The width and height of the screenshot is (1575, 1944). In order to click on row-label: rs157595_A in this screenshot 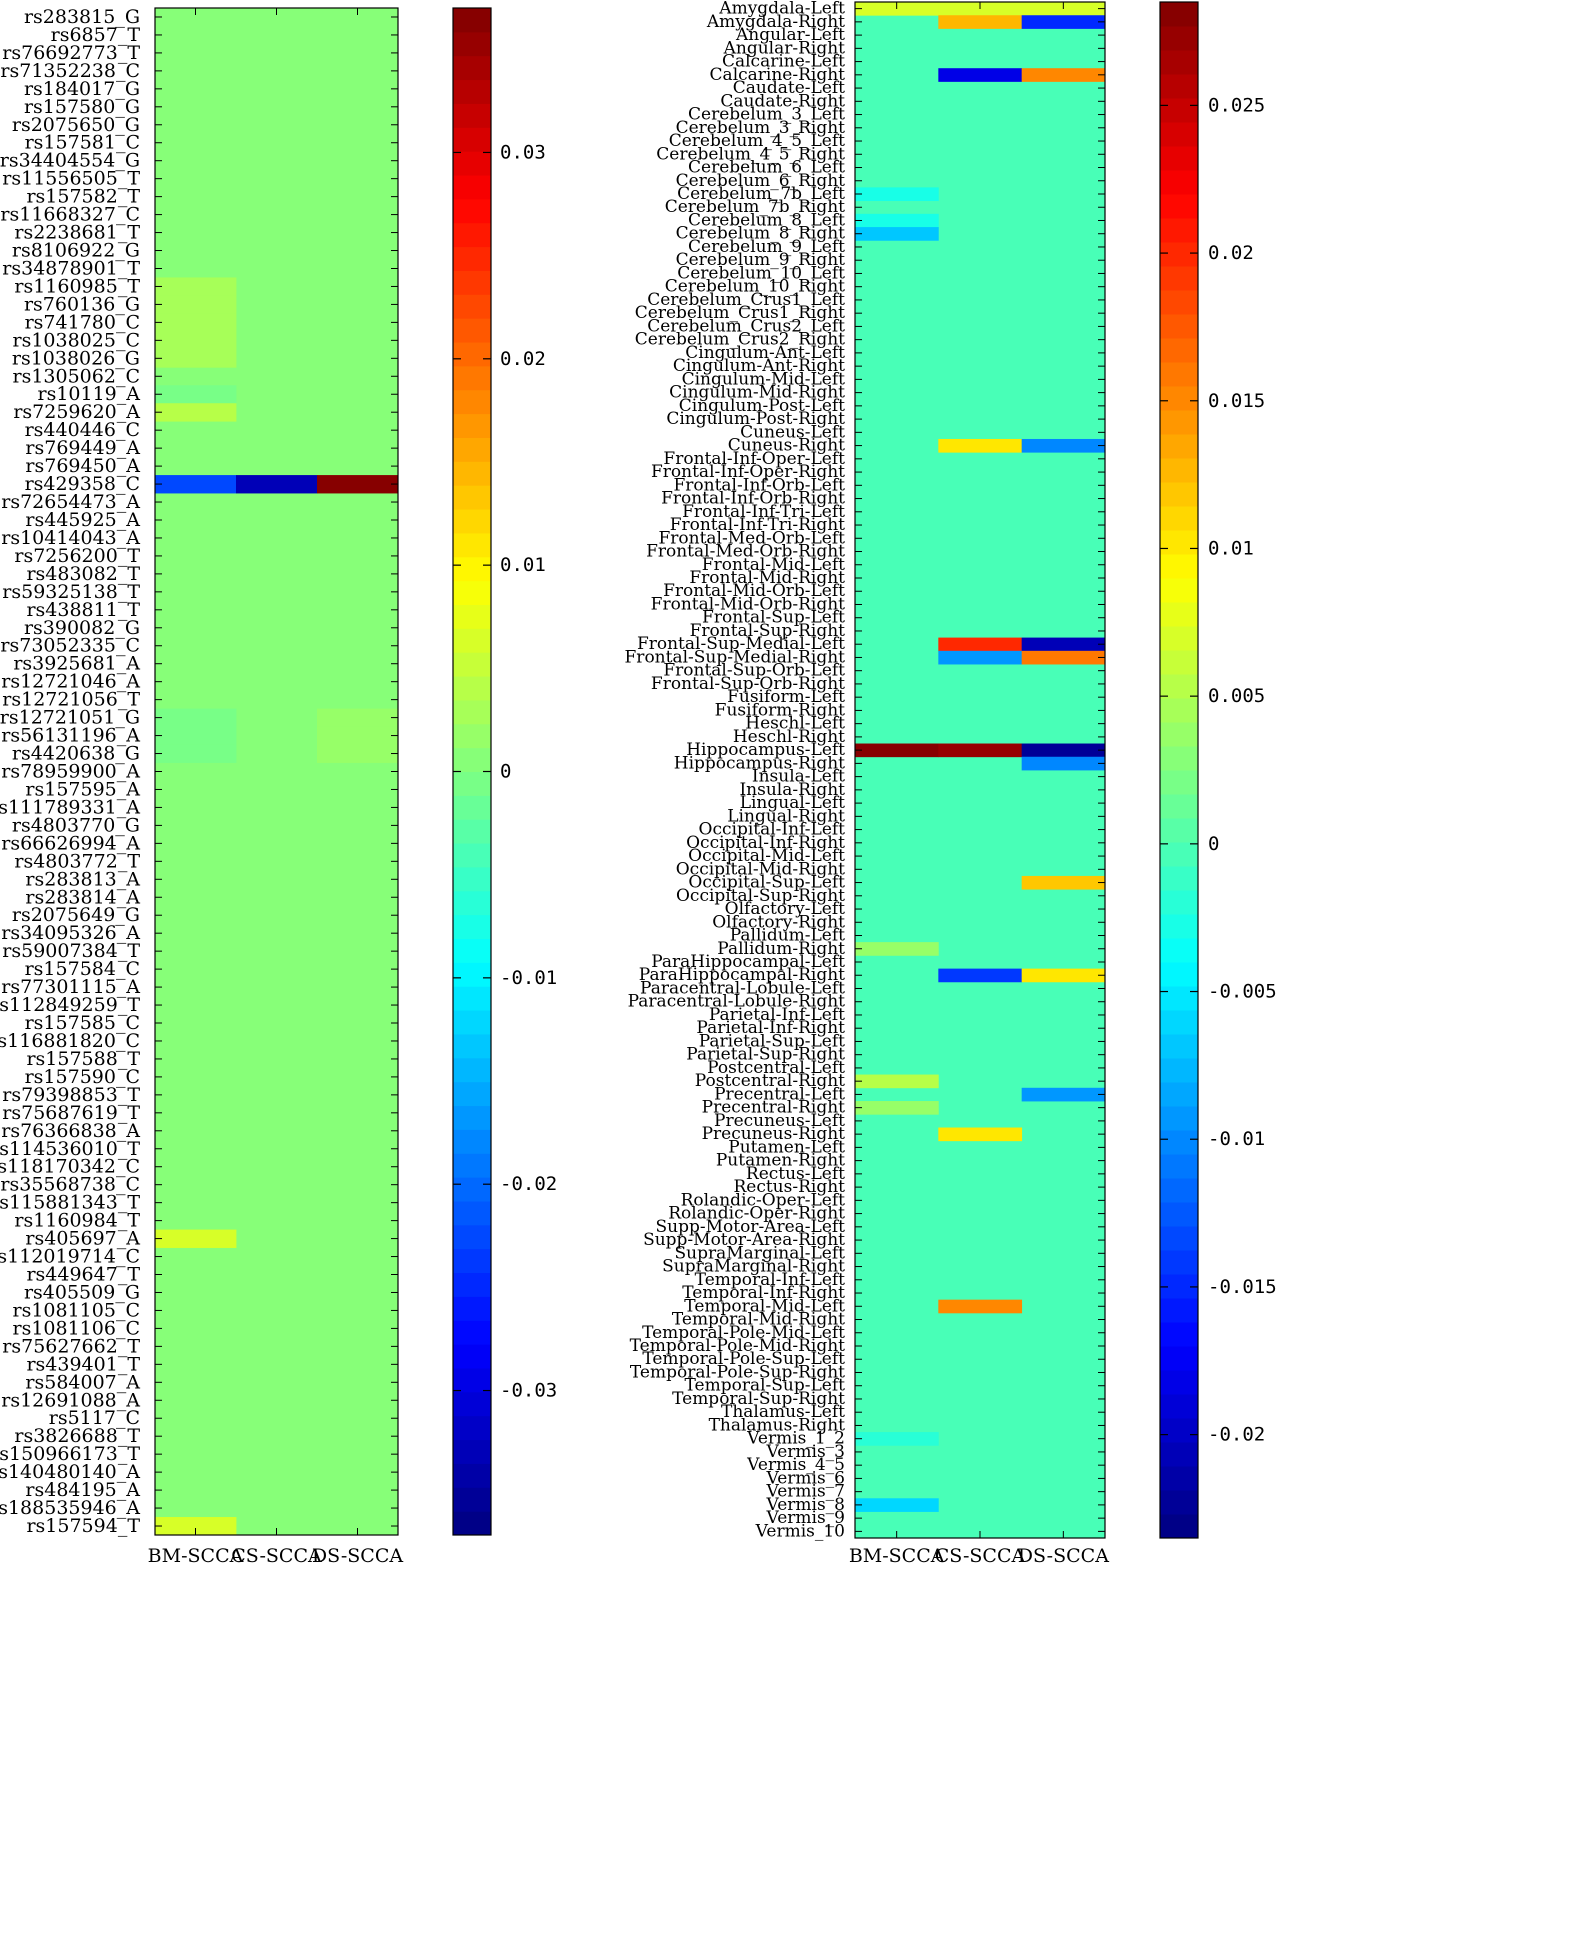, I will do `click(82, 789)`.